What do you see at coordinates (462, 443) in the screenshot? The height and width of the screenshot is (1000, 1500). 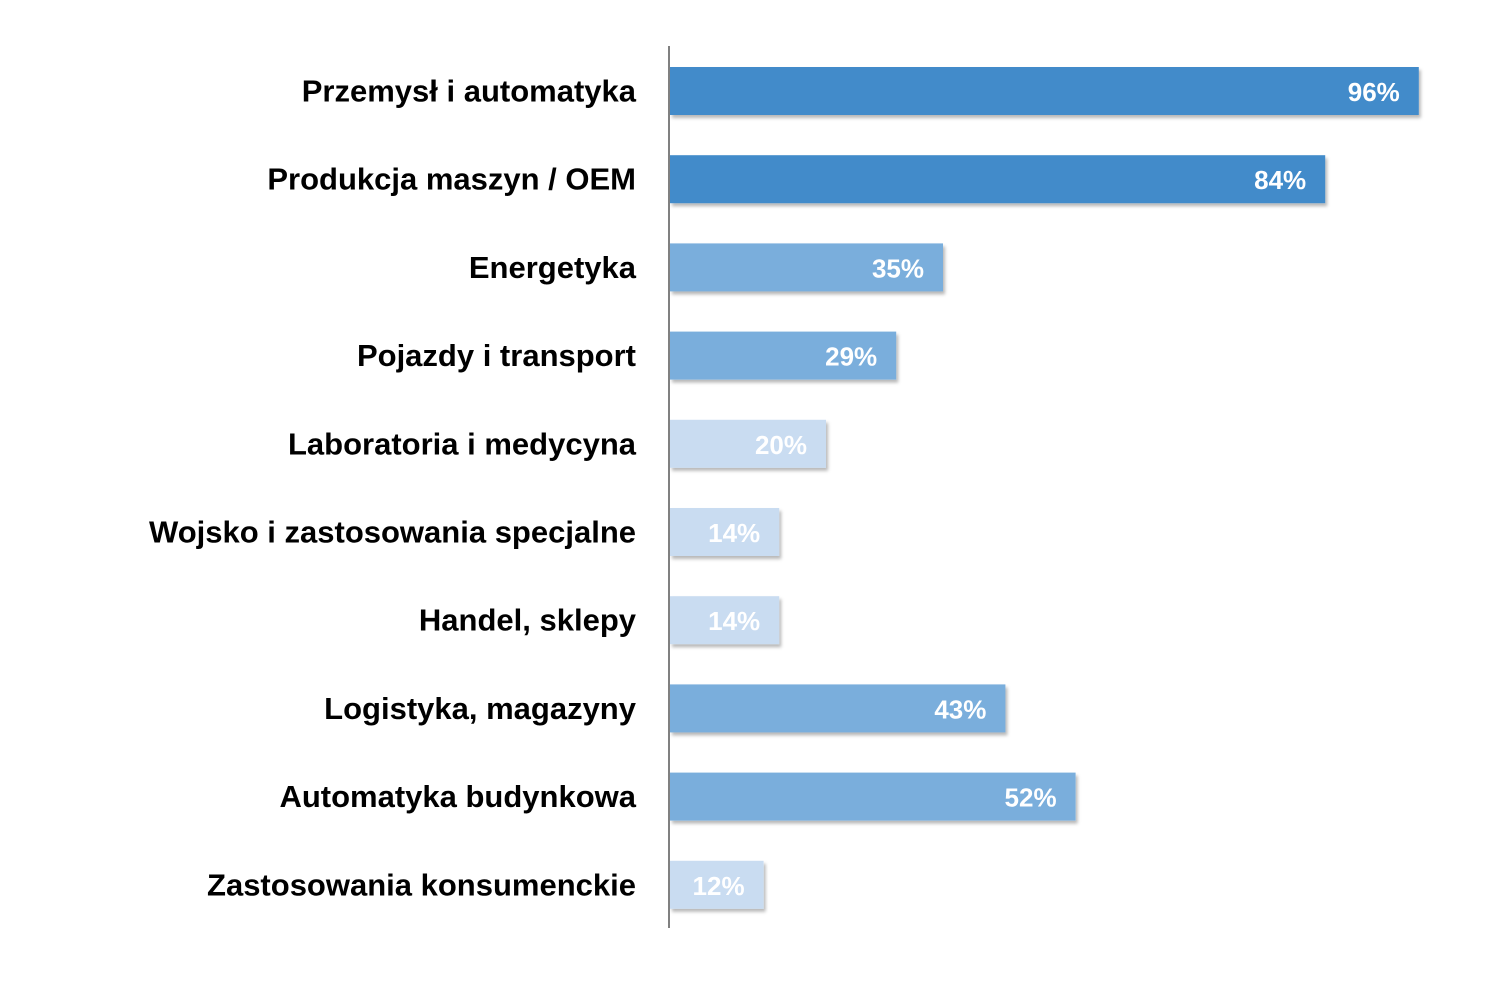 I see `category-label-5: Laboratoria i medycyna` at bounding box center [462, 443].